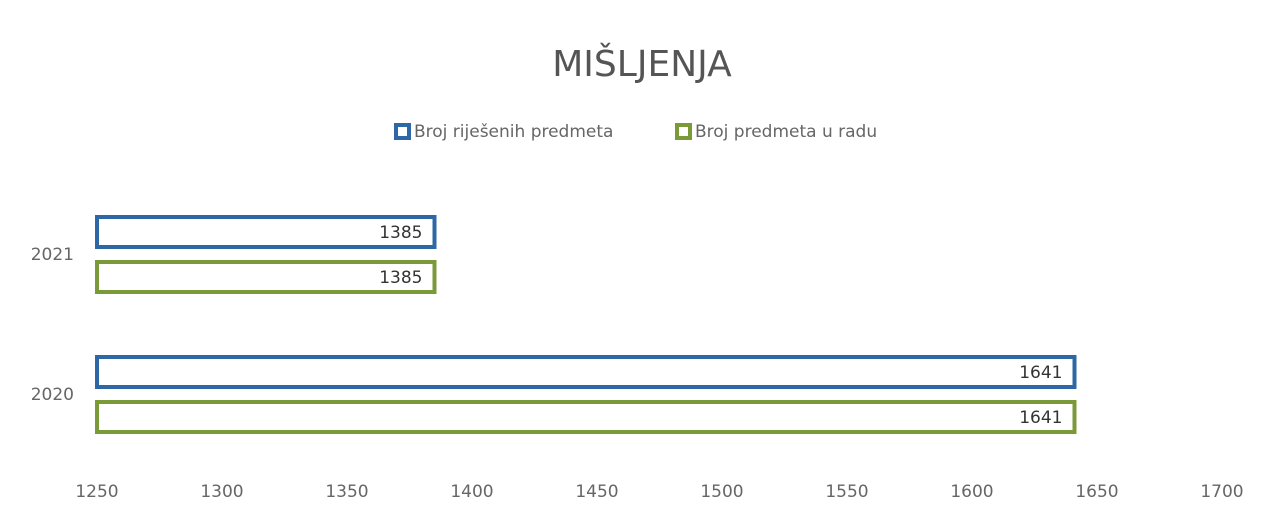  I want to click on x-tick-label: 1350, so click(346, 492).